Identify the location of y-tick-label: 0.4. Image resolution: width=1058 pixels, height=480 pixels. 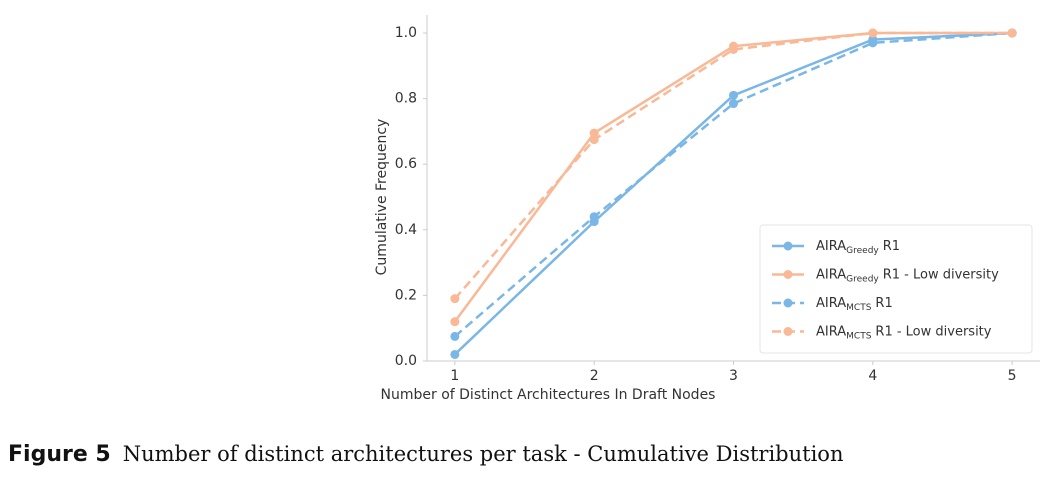
(406, 230).